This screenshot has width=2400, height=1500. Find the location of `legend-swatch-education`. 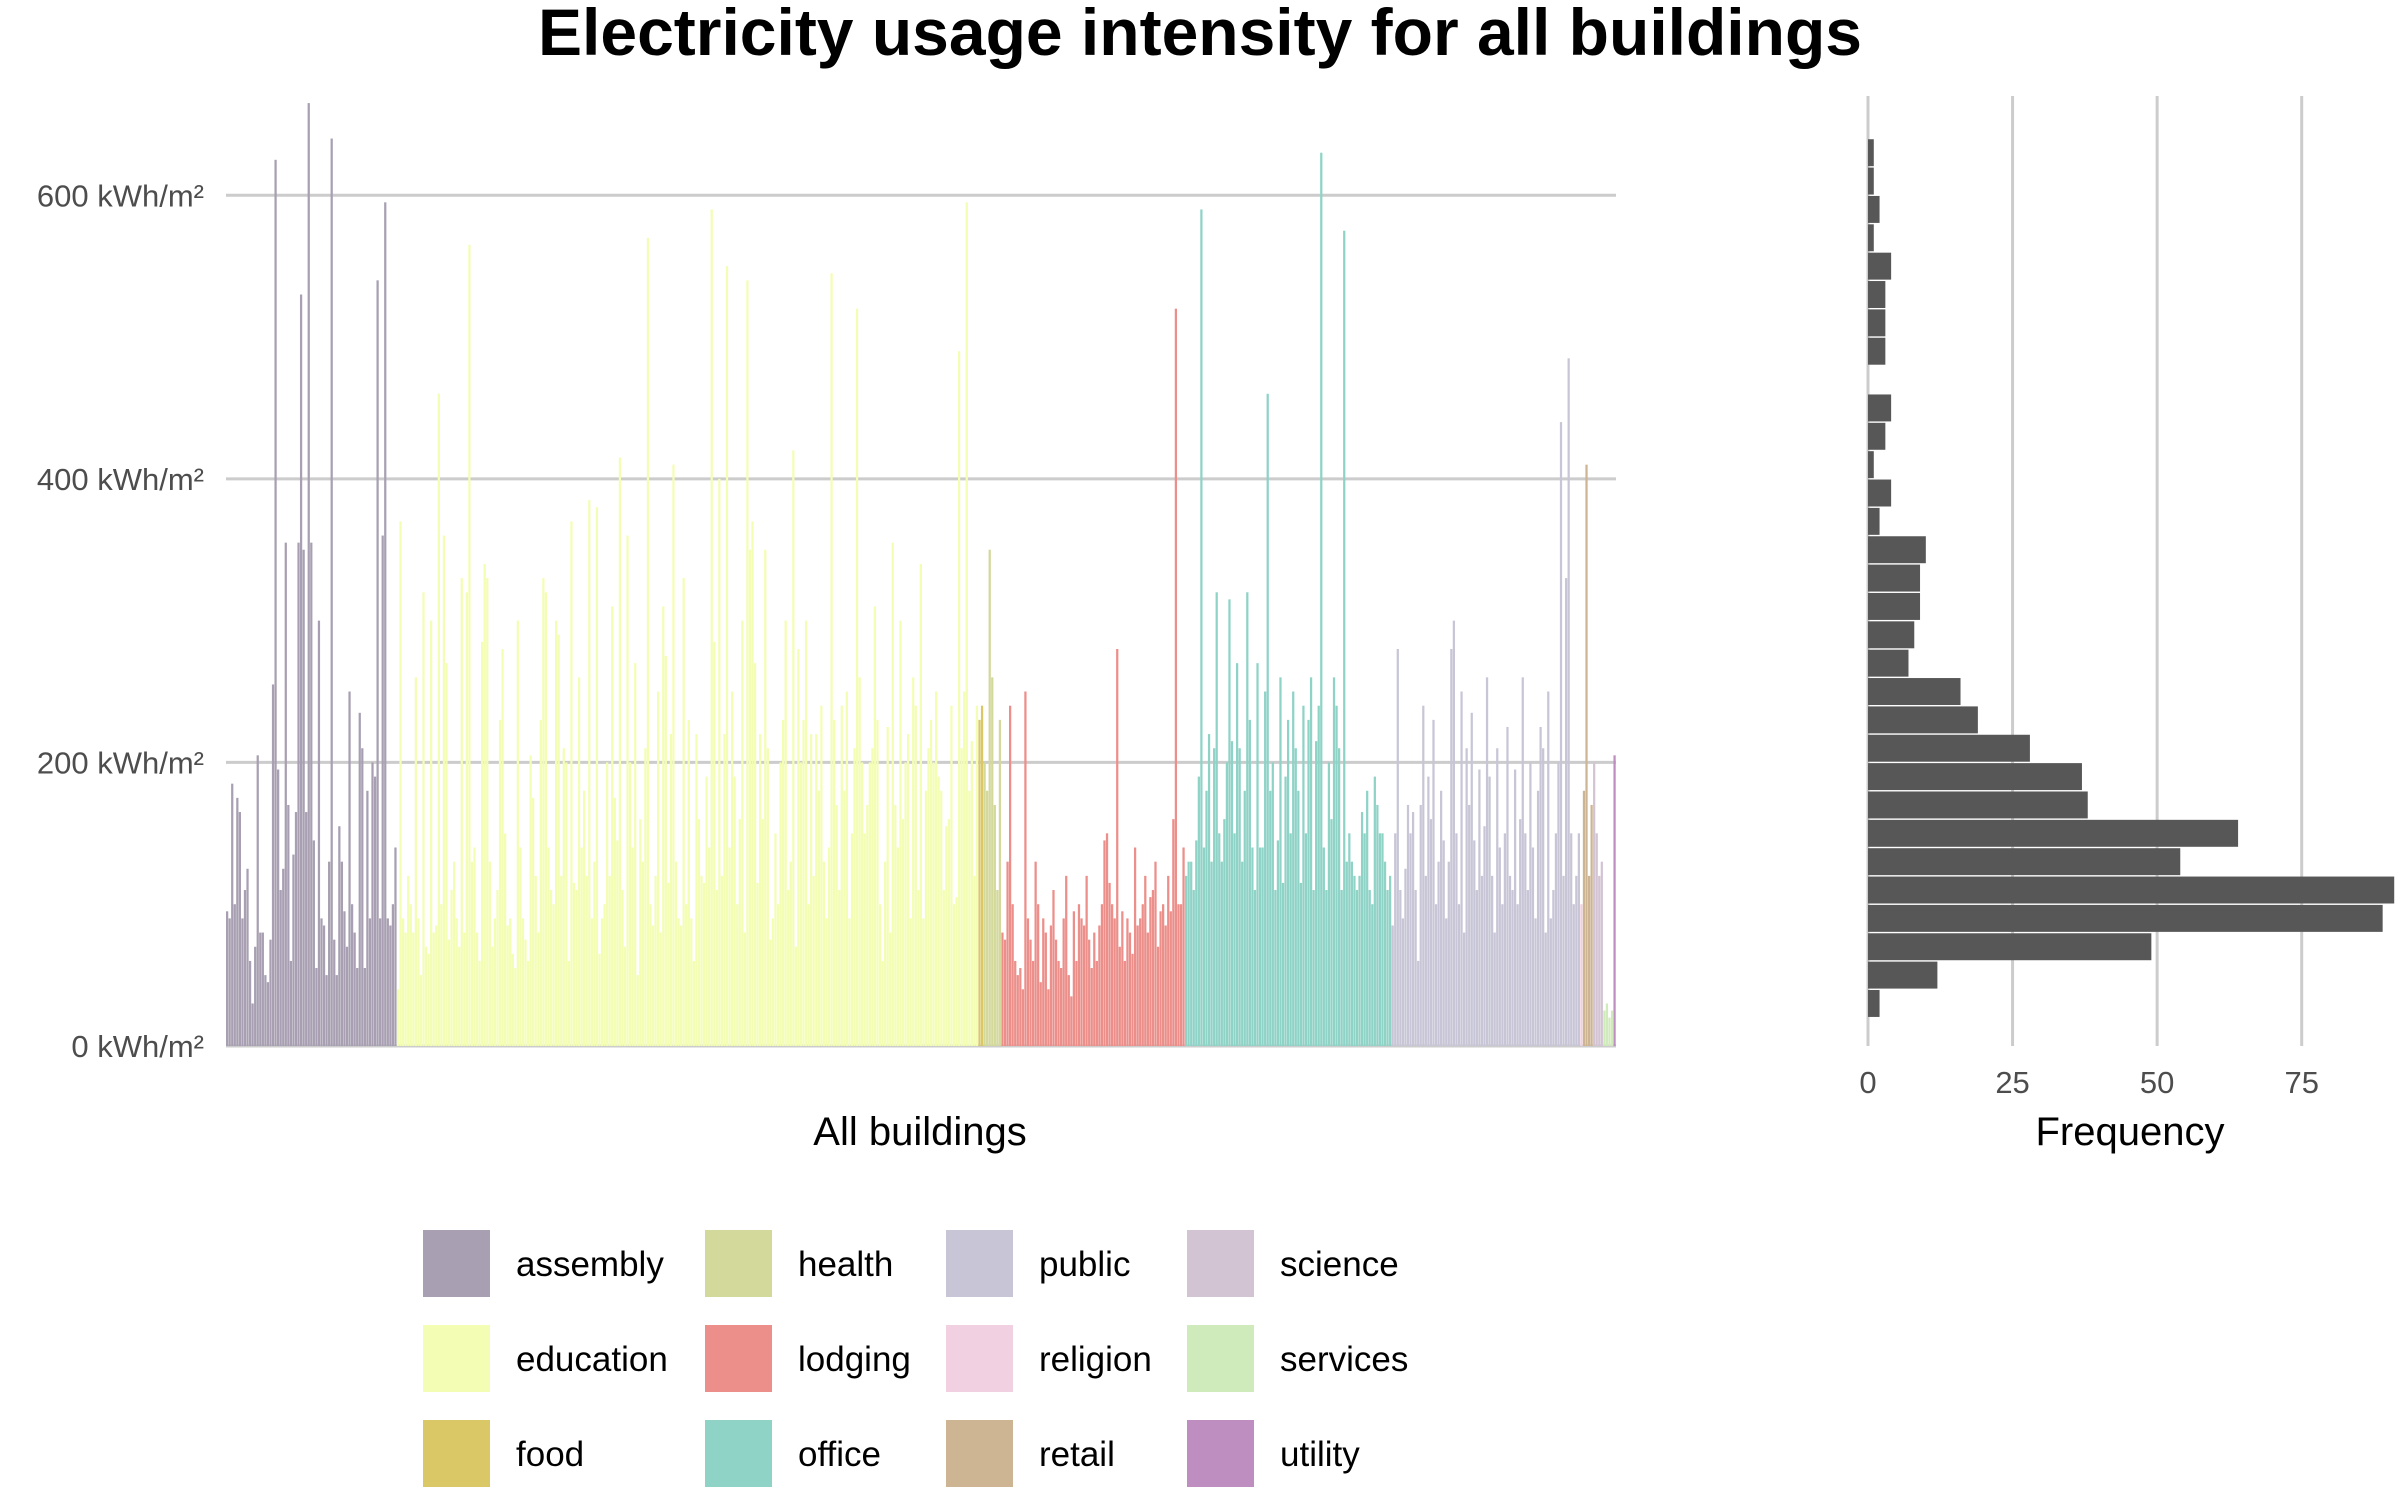

legend-swatch-education is located at coordinates (456, 1358).